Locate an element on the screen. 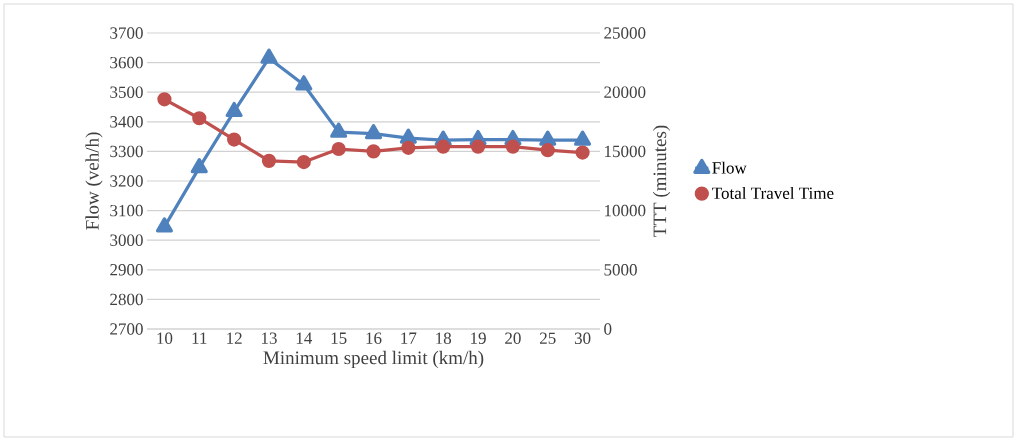 This screenshot has height=441, width=1017. y2-axis-title: TTT (minutes) is located at coordinates (661, 181).